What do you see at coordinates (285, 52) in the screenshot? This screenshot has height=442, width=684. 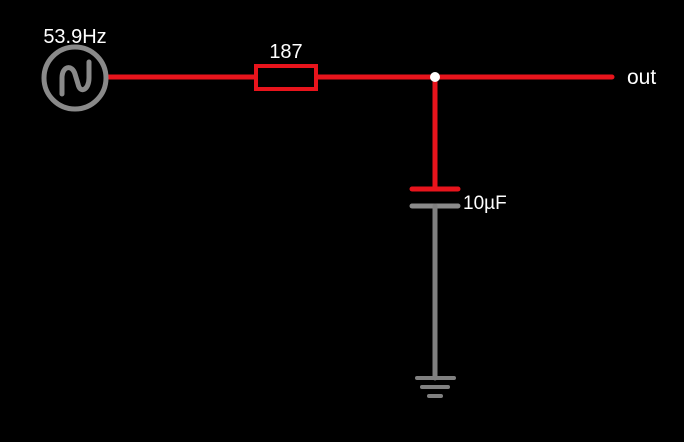 I see `resistor-value-label: 187` at bounding box center [285, 52].